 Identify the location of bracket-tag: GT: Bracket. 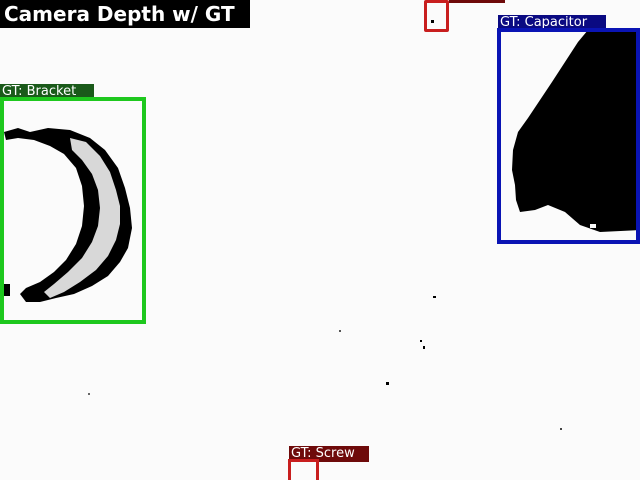
(47, 92).